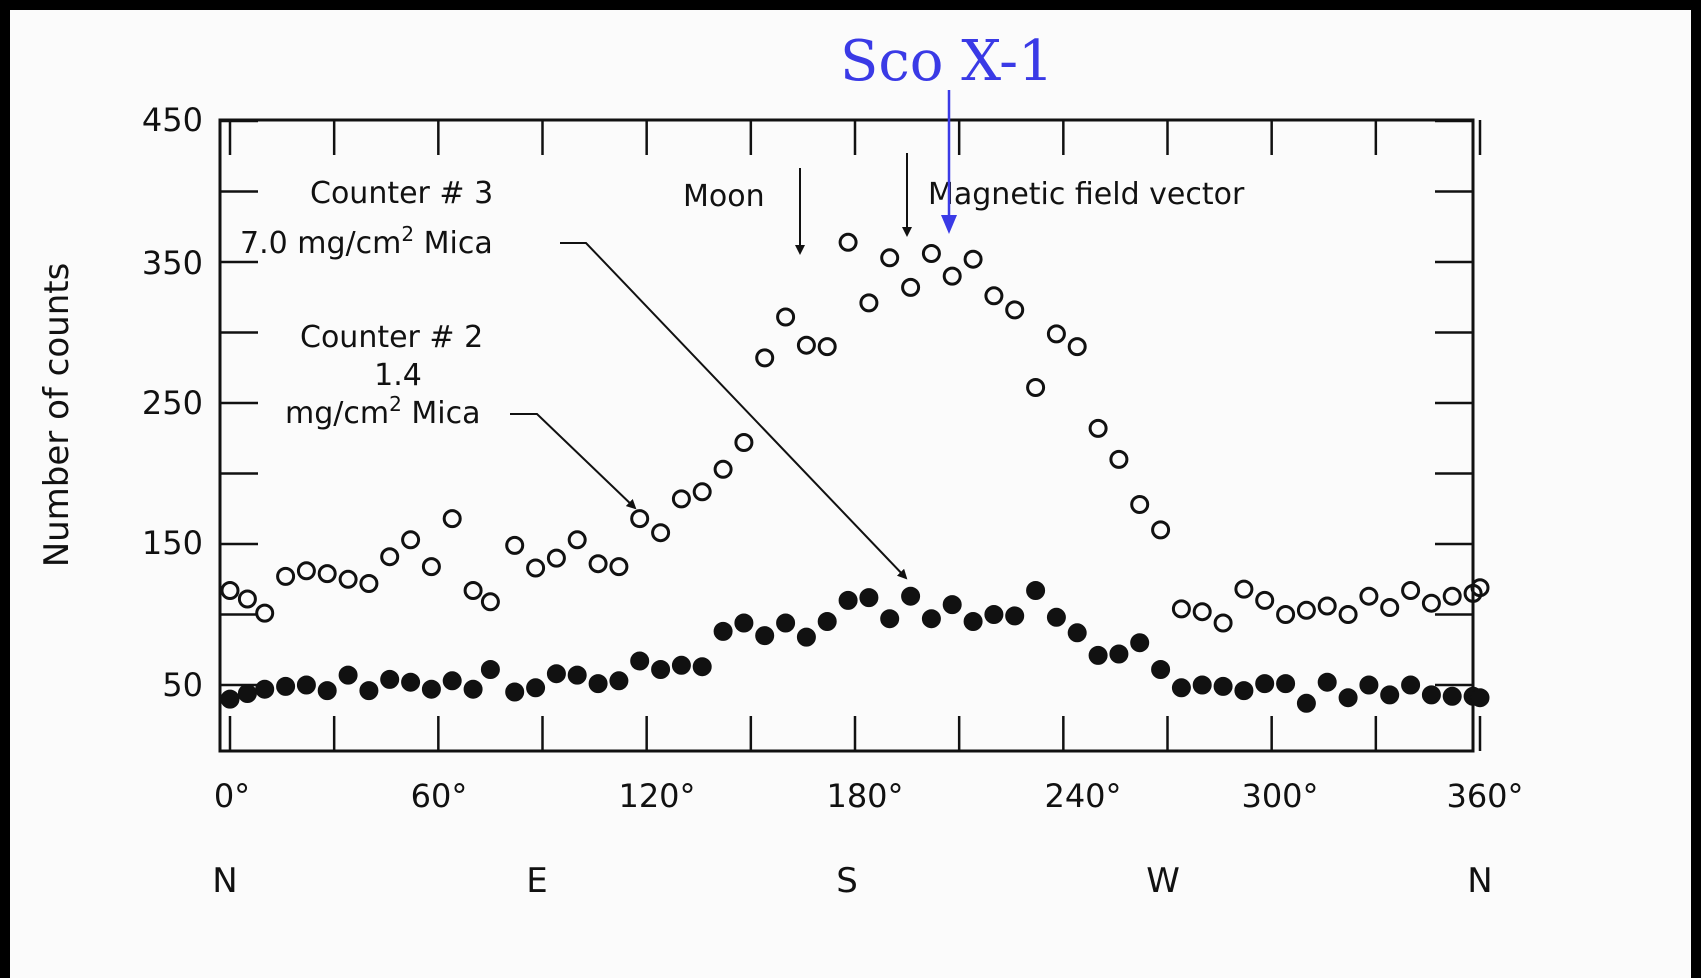  I want to click on magnetic-field-label: Magnetic field vector, so click(1086, 194).